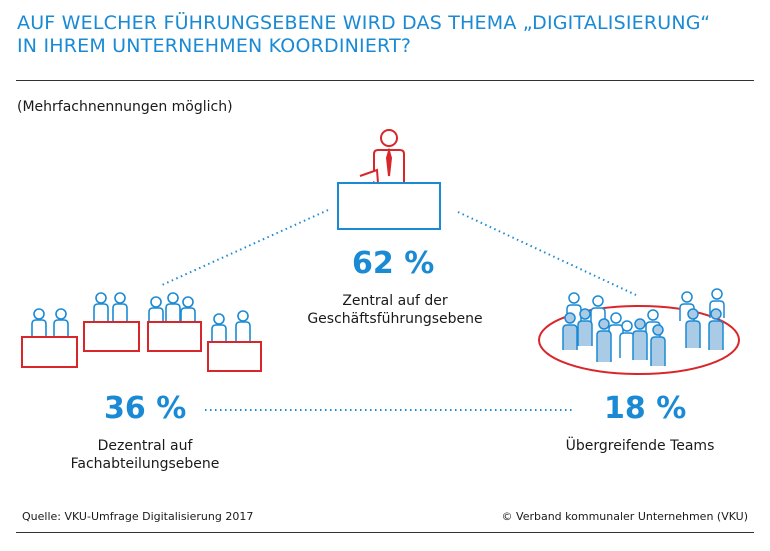 This screenshot has height=551, width=770. Describe the element at coordinates (245, 247) in the screenshot. I see `connector-center-left` at that location.